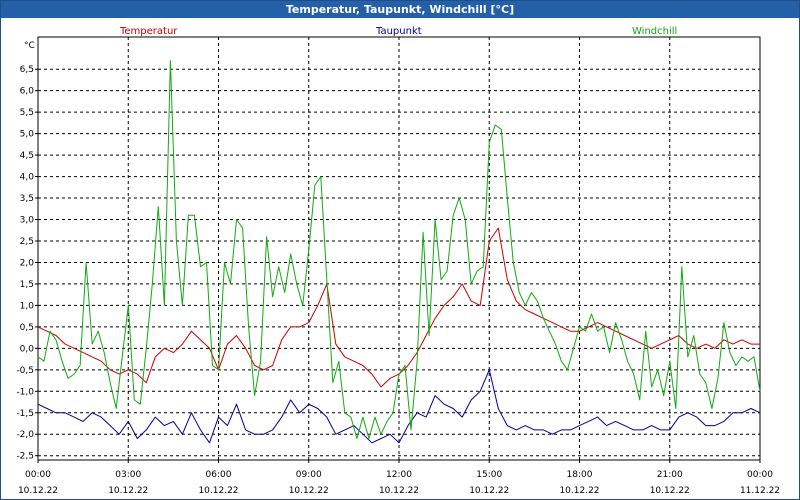  What do you see at coordinates (27, 242) in the screenshot?
I see `y-tick-label: 2,5` at bounding box center [27, 242].